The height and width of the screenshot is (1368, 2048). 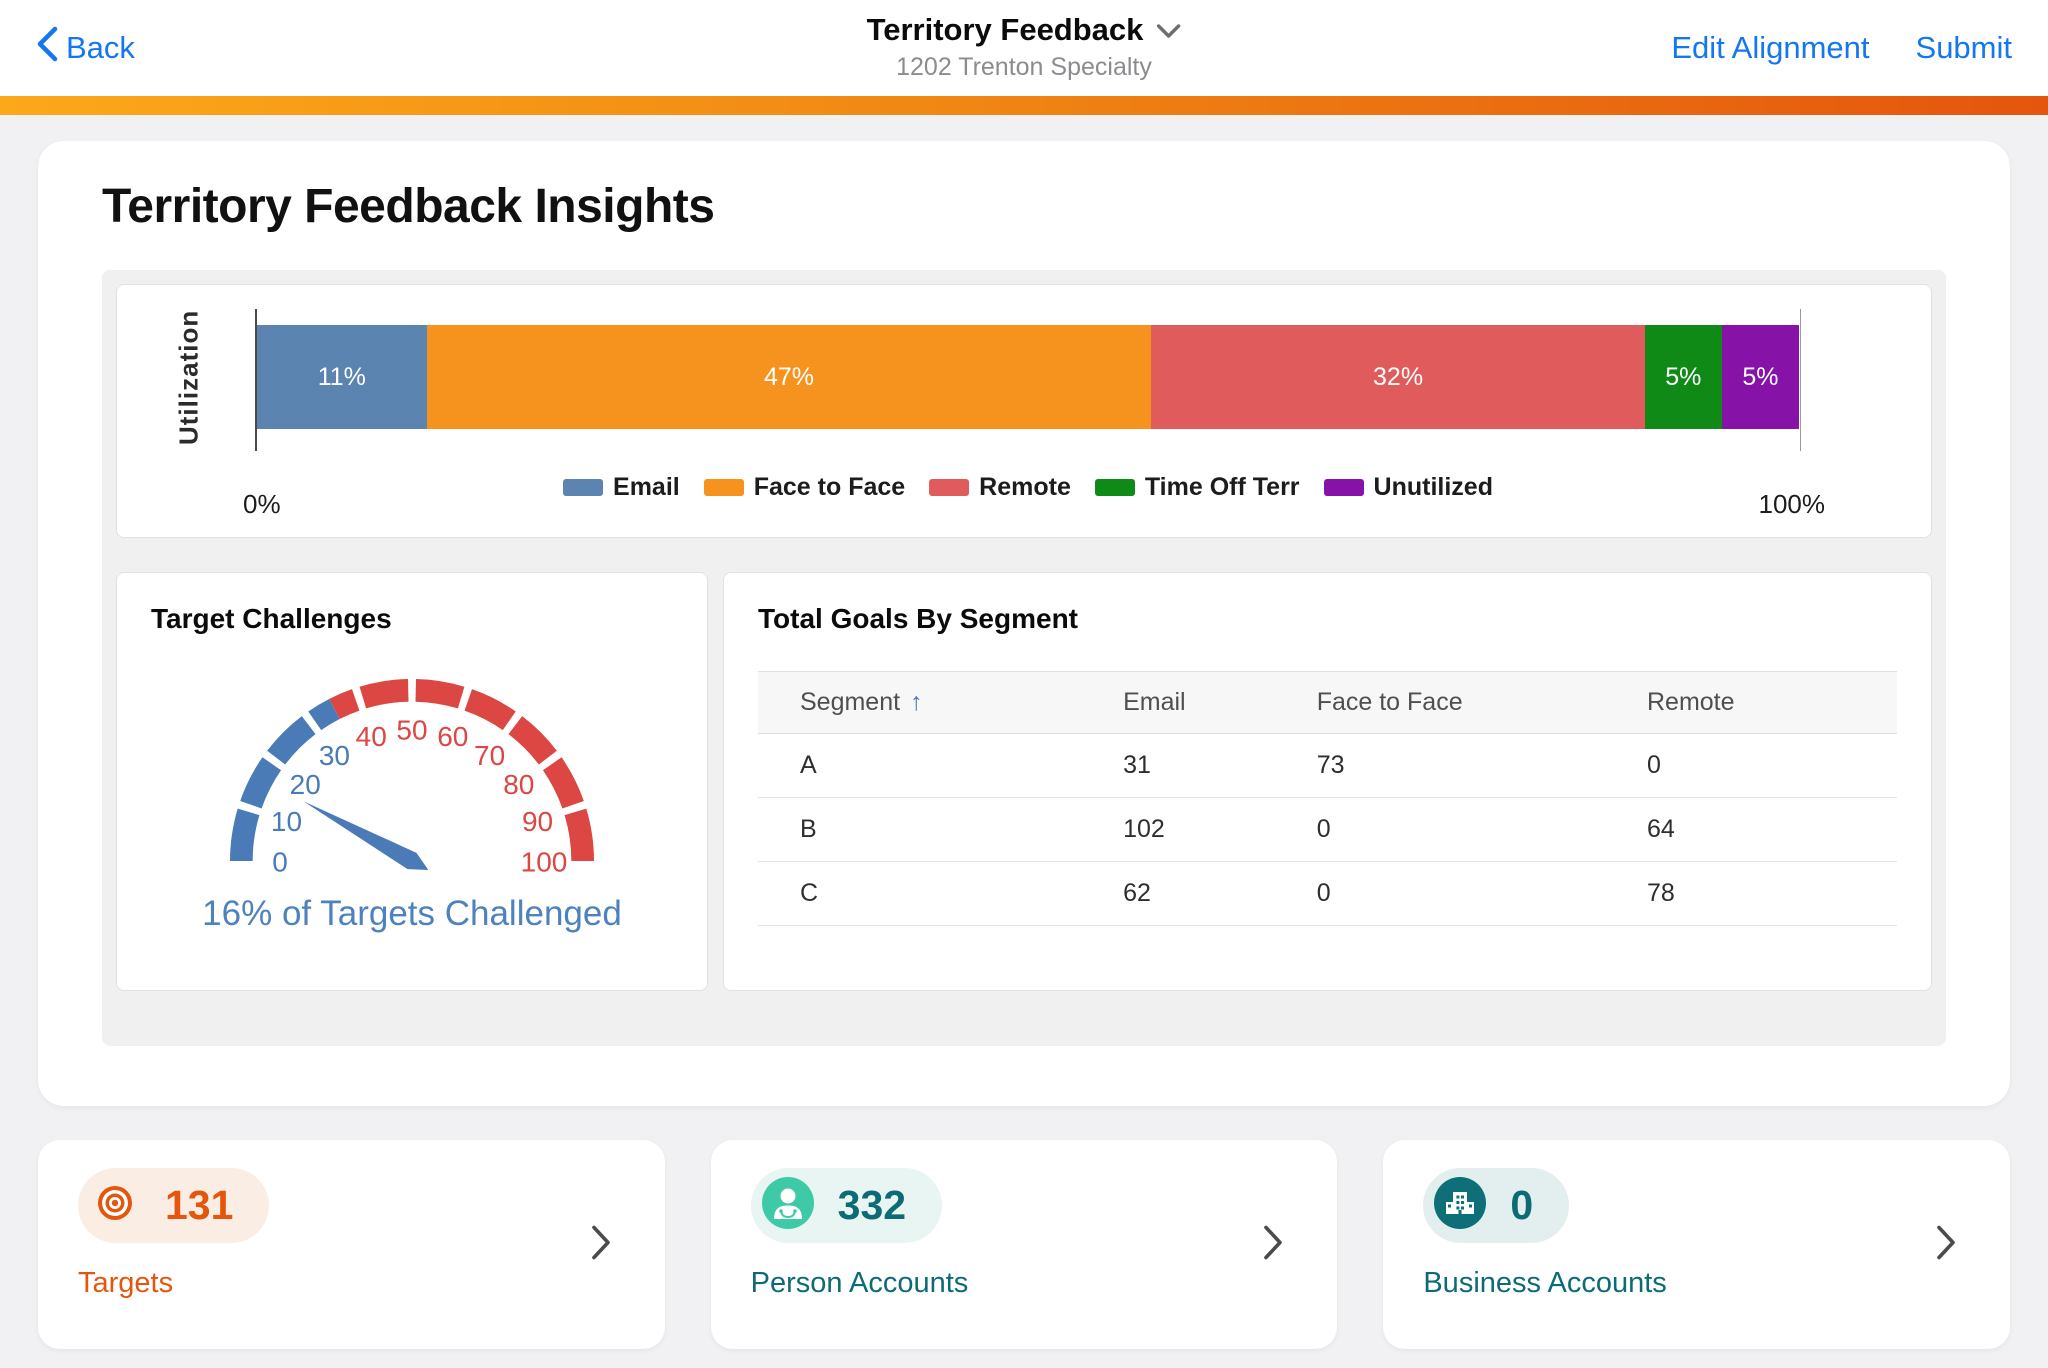 I want to click on person-accounts-count-pill: 332, so click(x=846, y=1205).